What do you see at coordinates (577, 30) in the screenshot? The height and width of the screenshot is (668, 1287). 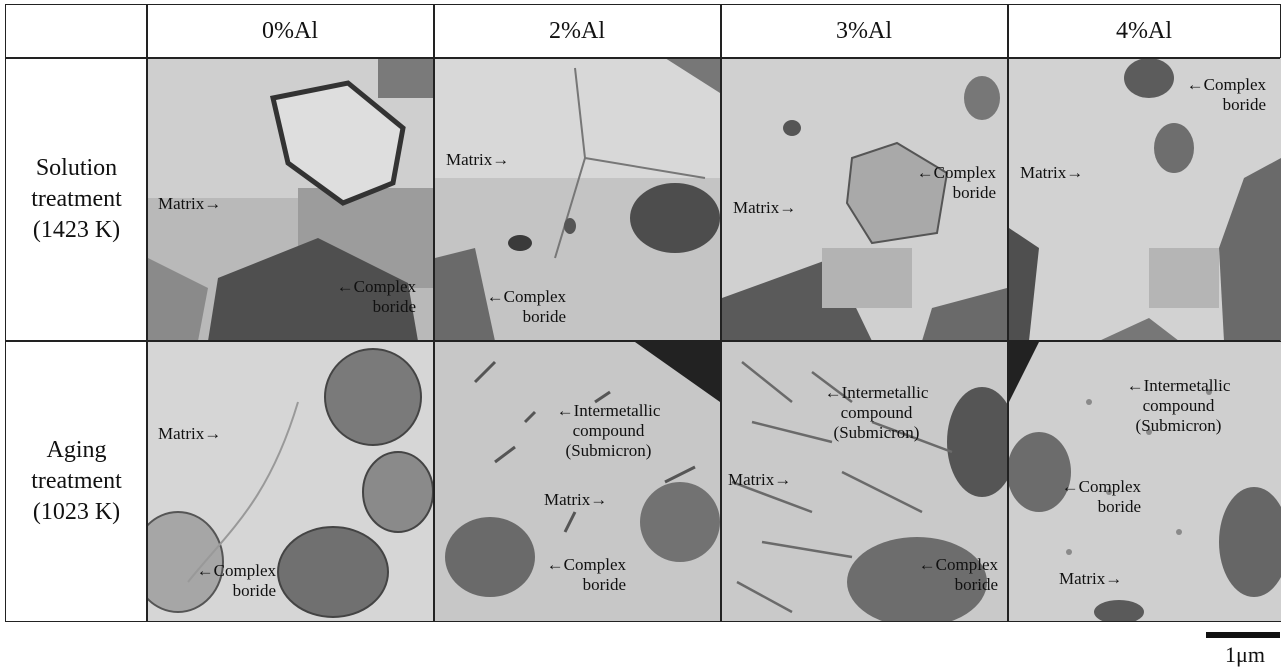 I see `column-header-2al: 2%Al` at bounding box center [577, 30].